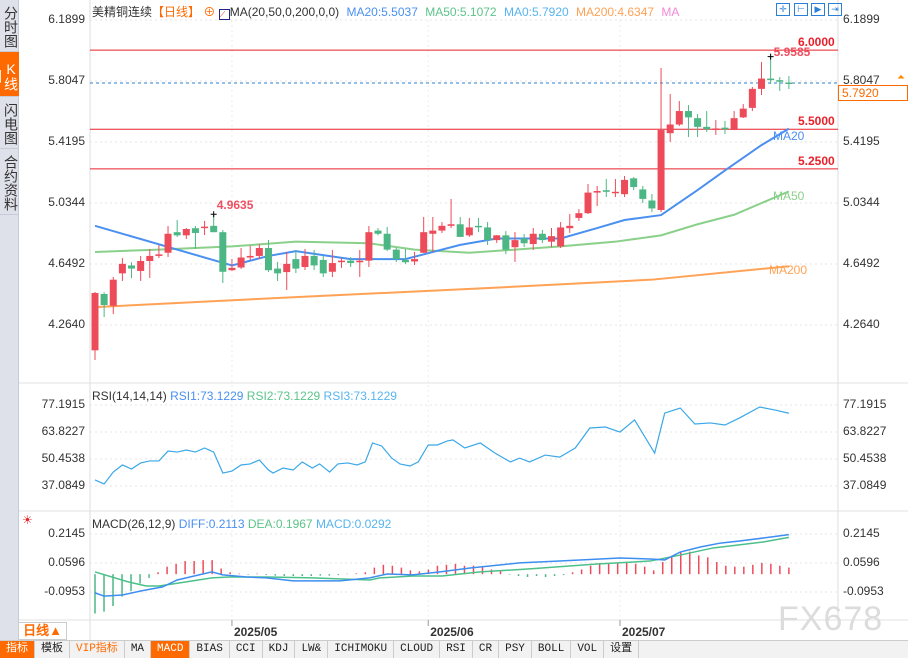 This screenshot has width=908, height=658. I want to click on indicator-tab-macd: MACD, so click(171, 649).